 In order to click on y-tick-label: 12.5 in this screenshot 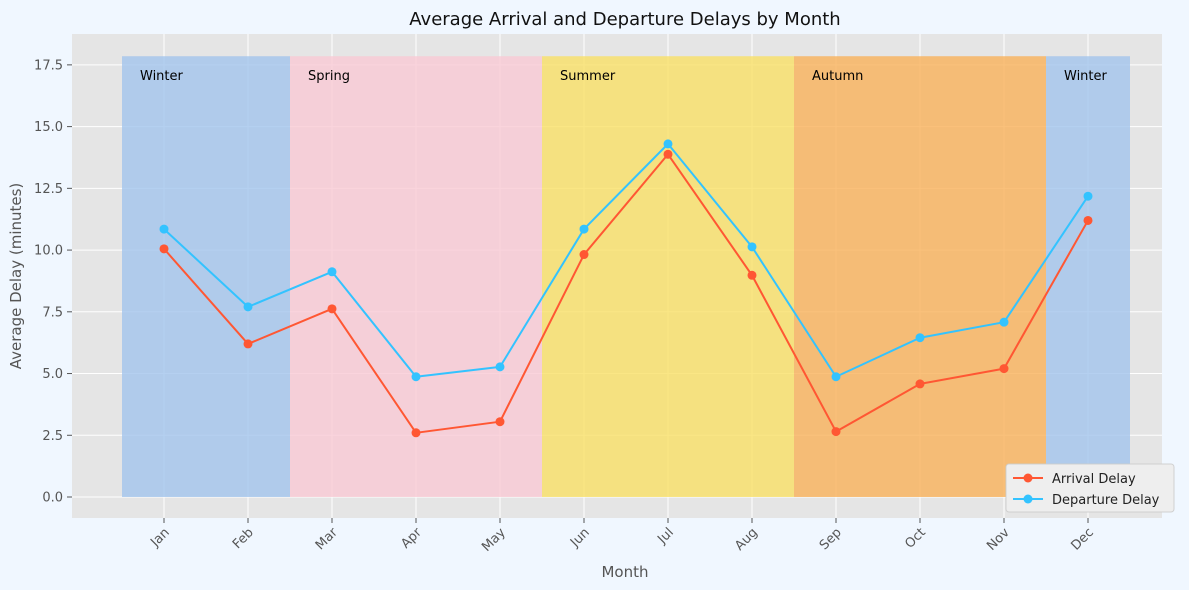, I will do `click(48, 189)`.